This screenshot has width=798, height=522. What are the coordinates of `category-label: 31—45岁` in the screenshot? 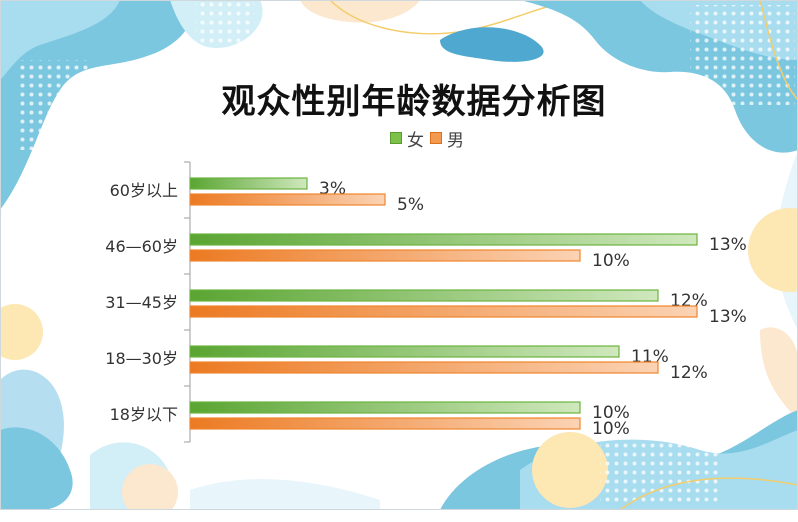 It's located at (141, 302).